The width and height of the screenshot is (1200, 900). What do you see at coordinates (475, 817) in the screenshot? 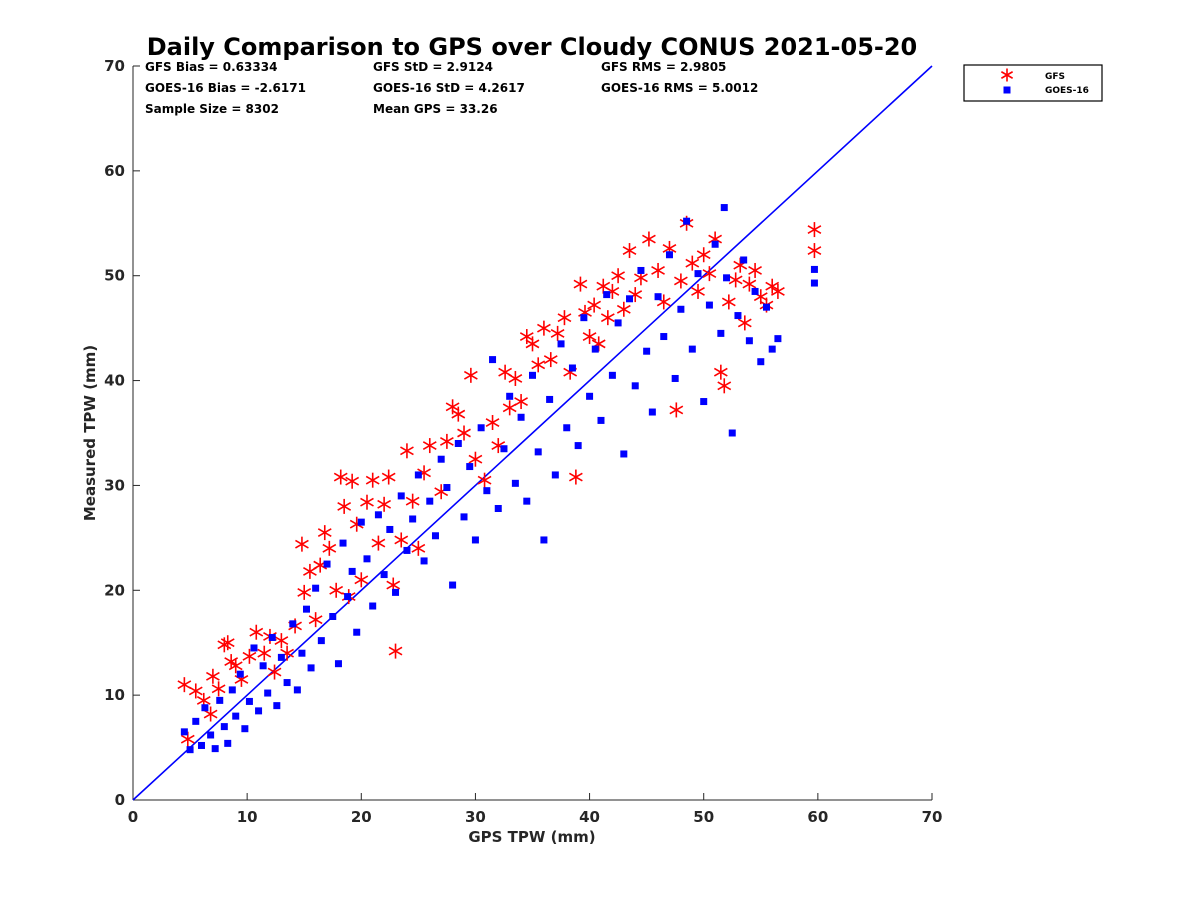
I see `x-tick-label: 30` at bounding box center [475, 817].